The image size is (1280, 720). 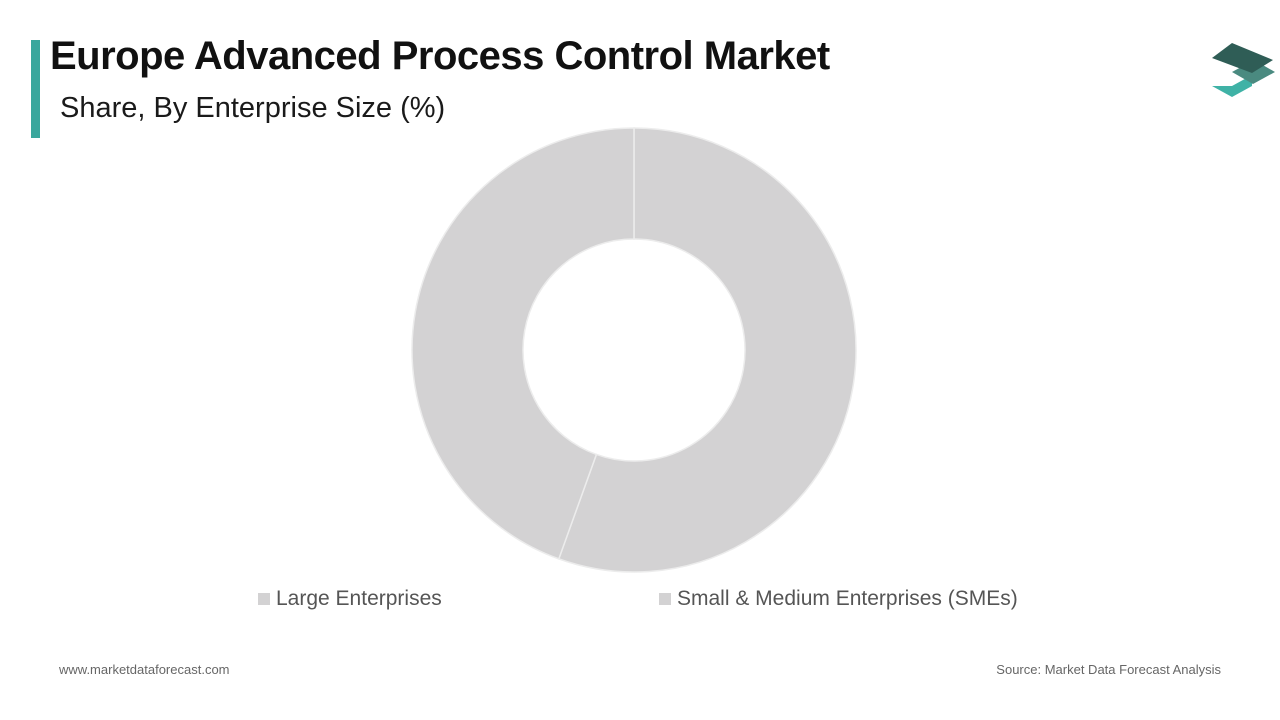 I want to click on logo-layer-bottom, so click(x=1232, y=86).